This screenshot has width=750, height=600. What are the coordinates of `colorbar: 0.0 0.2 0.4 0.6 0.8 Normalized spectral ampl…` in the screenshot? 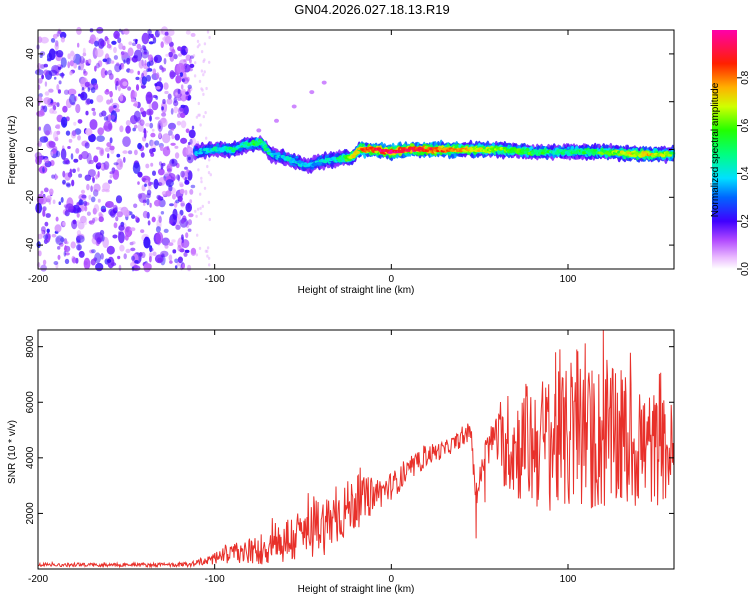 It's located at (730, 153).